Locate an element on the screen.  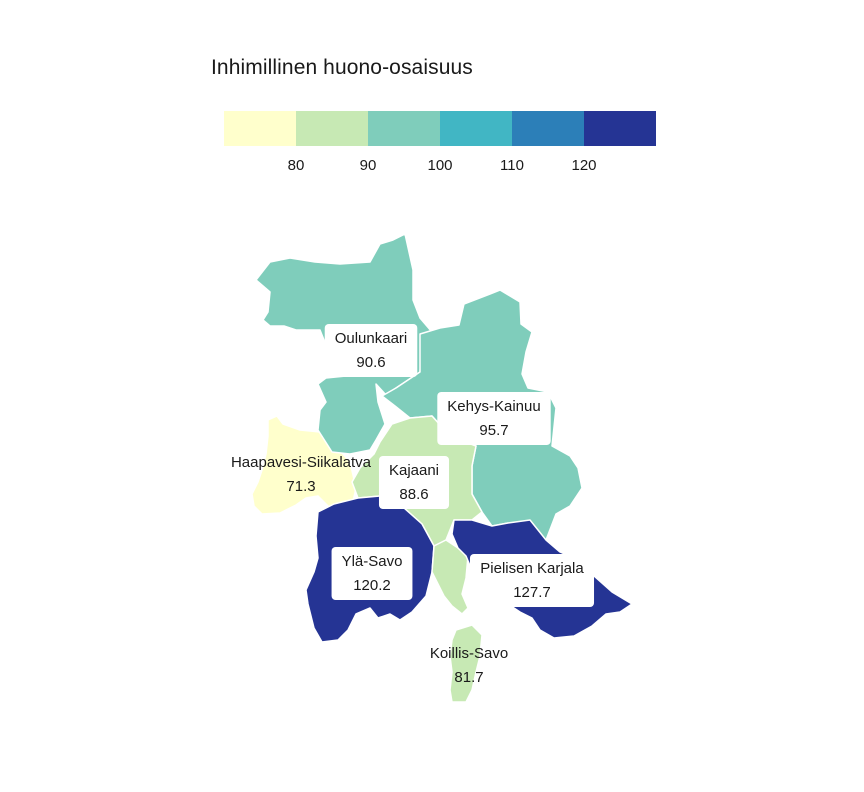
region-name: Oulunkaari is located at coordinates (371, 338).